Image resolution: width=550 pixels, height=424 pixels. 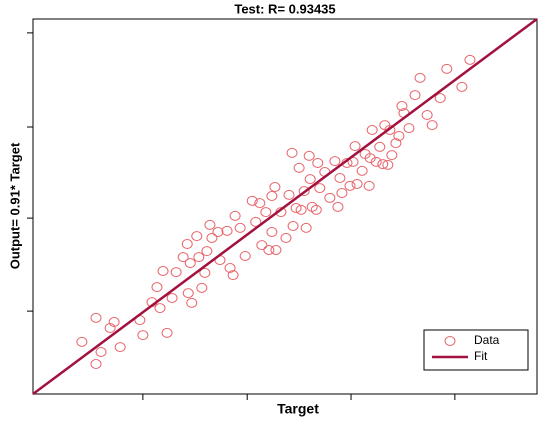 I want to click on x-axis-label: Target, so click(x=298, y=409).